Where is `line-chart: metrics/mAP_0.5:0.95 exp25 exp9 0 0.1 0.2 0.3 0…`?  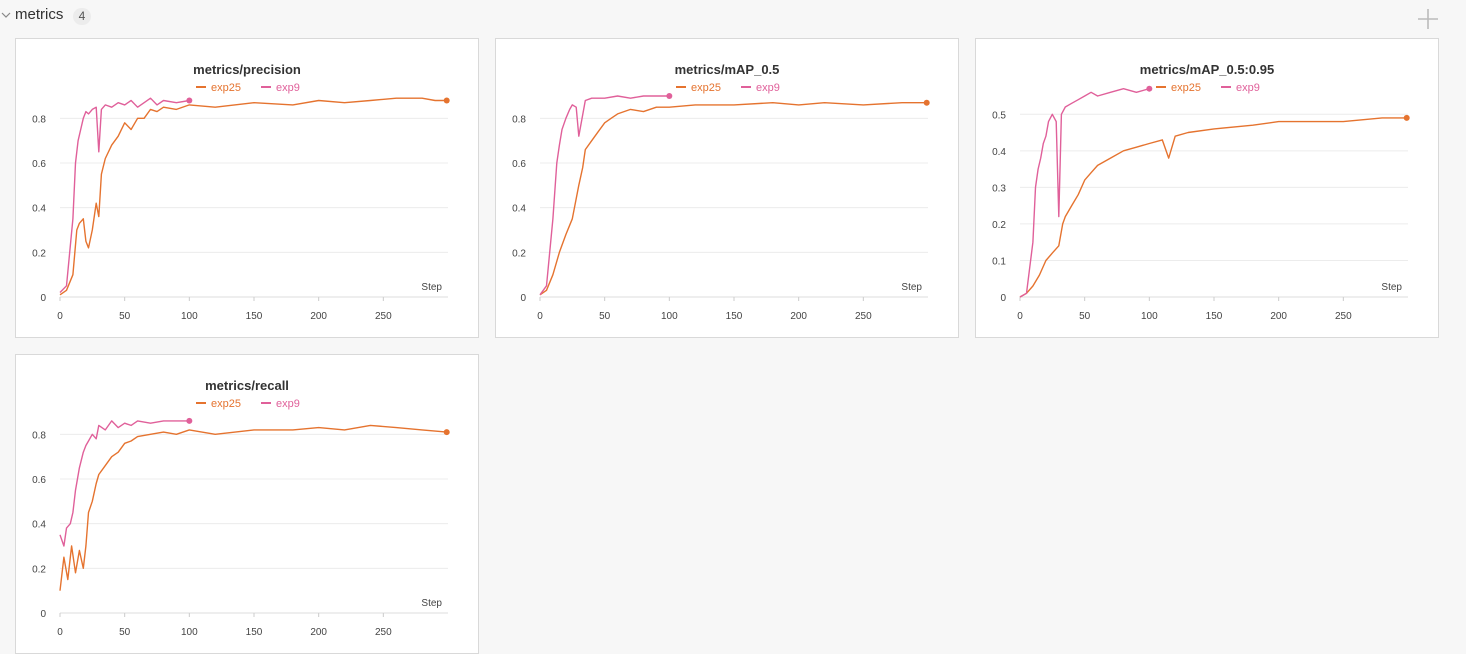
line-chart: metrics/mAP_0.5:0.95 exp25 exp9 0 0.1 0.2 0.3 0… is located at coordinates (1201, 192).